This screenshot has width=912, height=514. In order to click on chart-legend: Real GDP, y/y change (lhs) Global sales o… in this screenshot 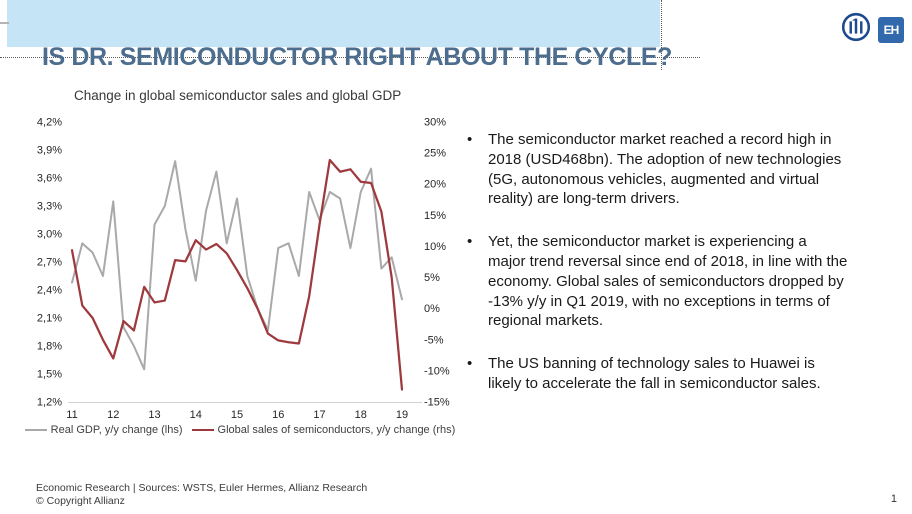, I will do `click(239, 430)`.